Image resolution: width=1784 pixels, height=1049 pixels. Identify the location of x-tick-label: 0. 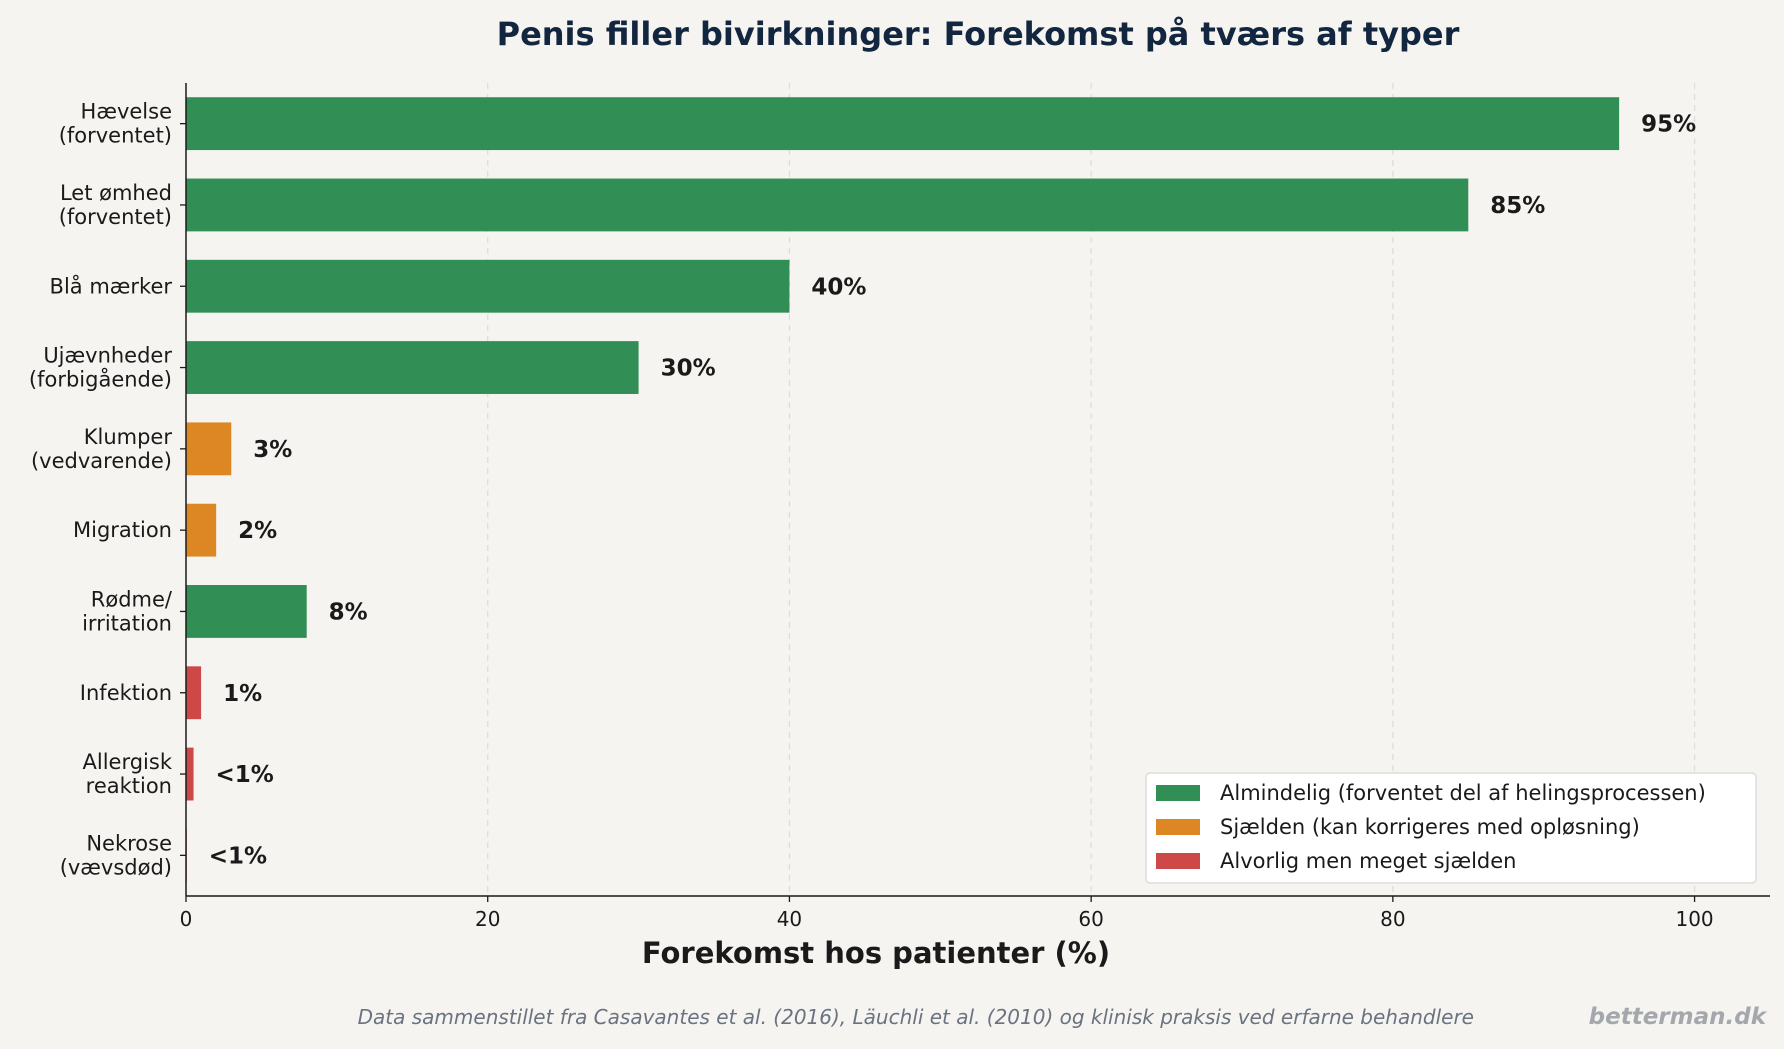
(186, 919).